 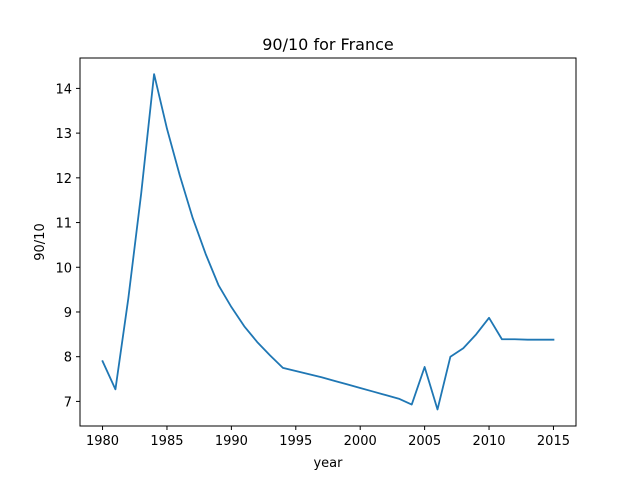 What do you see at coordinates (68, 358) in the screenshot?
I see `y-tick-label: 8` at bounding box center [68, 358].